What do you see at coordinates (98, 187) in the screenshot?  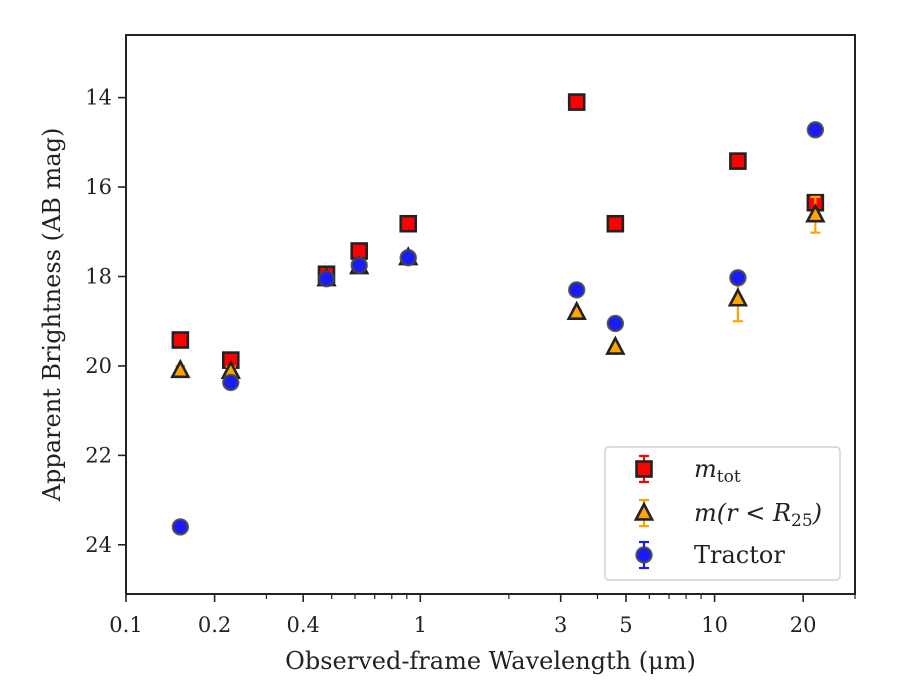 I see `y-tick-label: 16` at bounding box center [98, 187].